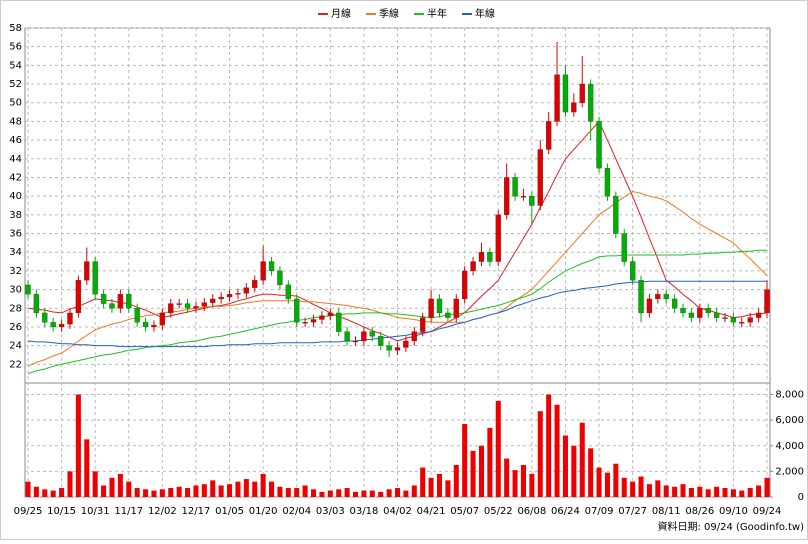  Describe the element at coordinates (565, 511) in the screenshot. I see `x-tick-label: 06/24` at that location.